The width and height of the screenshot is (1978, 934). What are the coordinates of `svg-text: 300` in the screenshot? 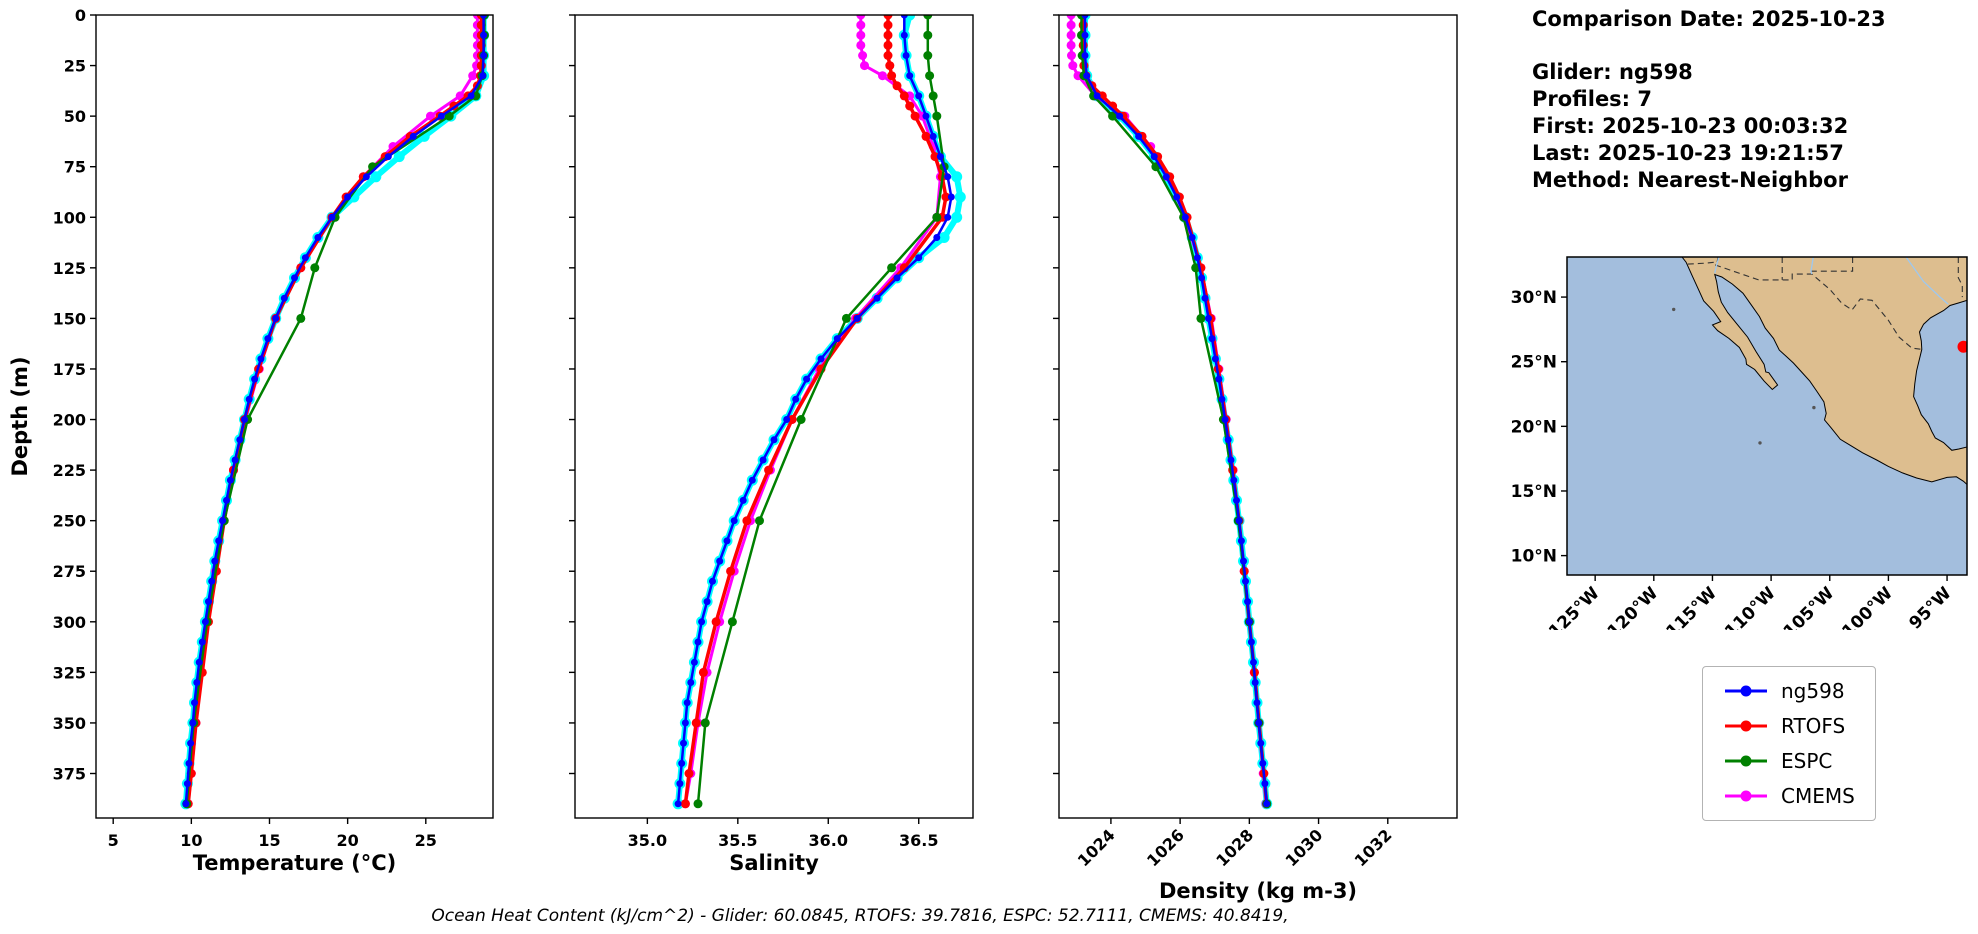 It's located at (69, 622).